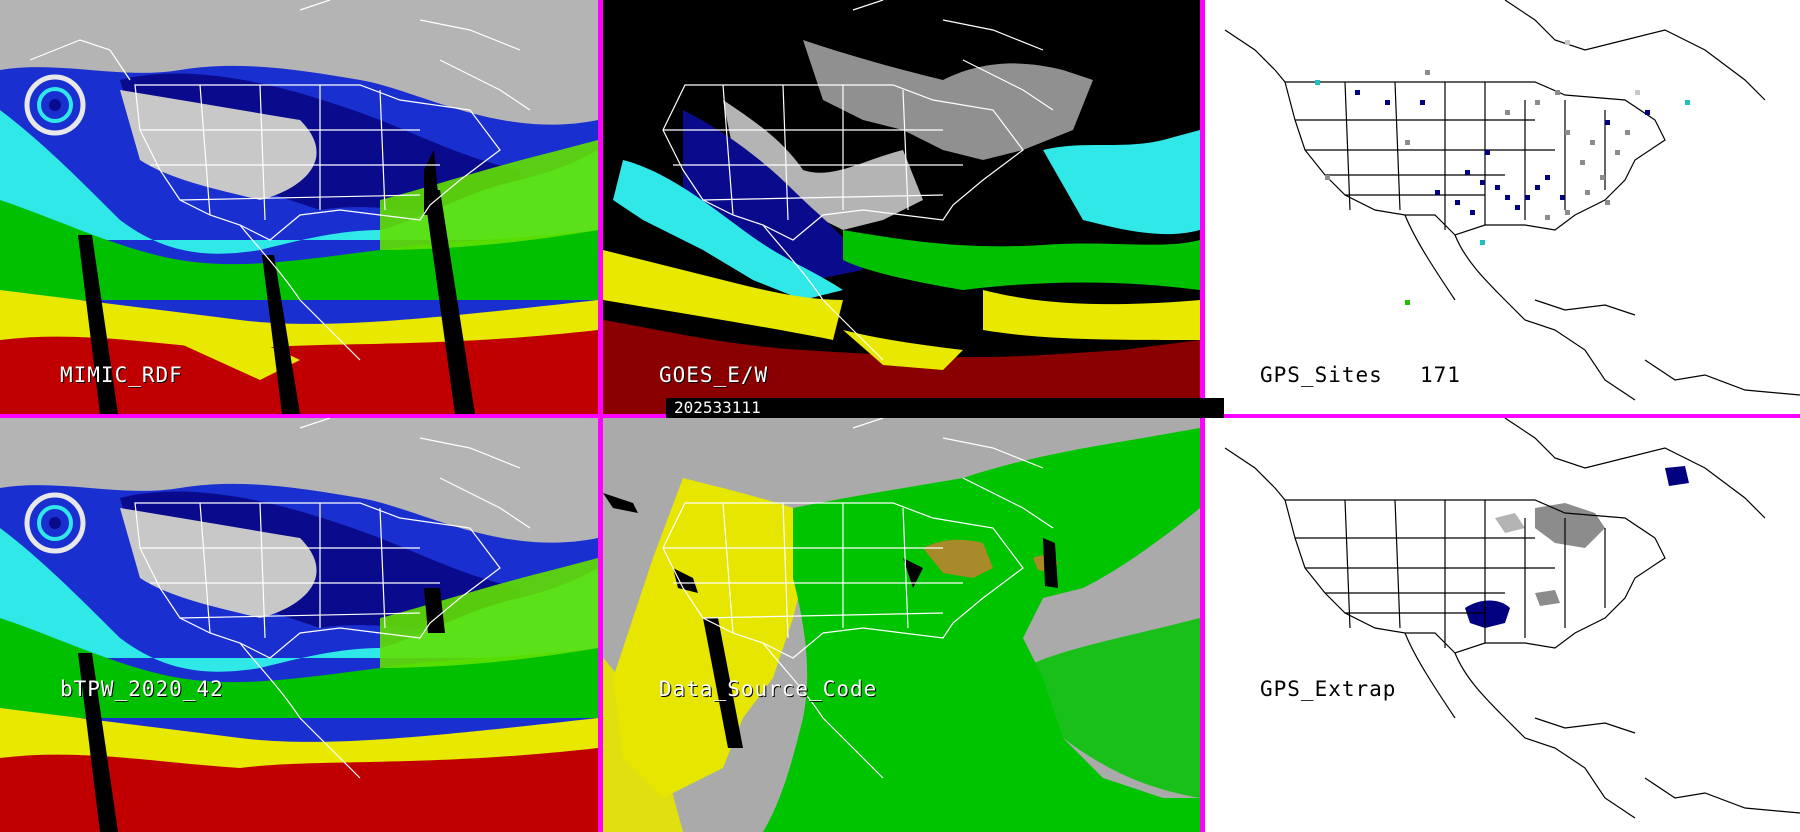 Image resolution: width=1800 pixels, height=832 pixels. Describe the element at coordinates (945, 408) in the screenshot. I see `timestamp-bar: 202533111` at that location.